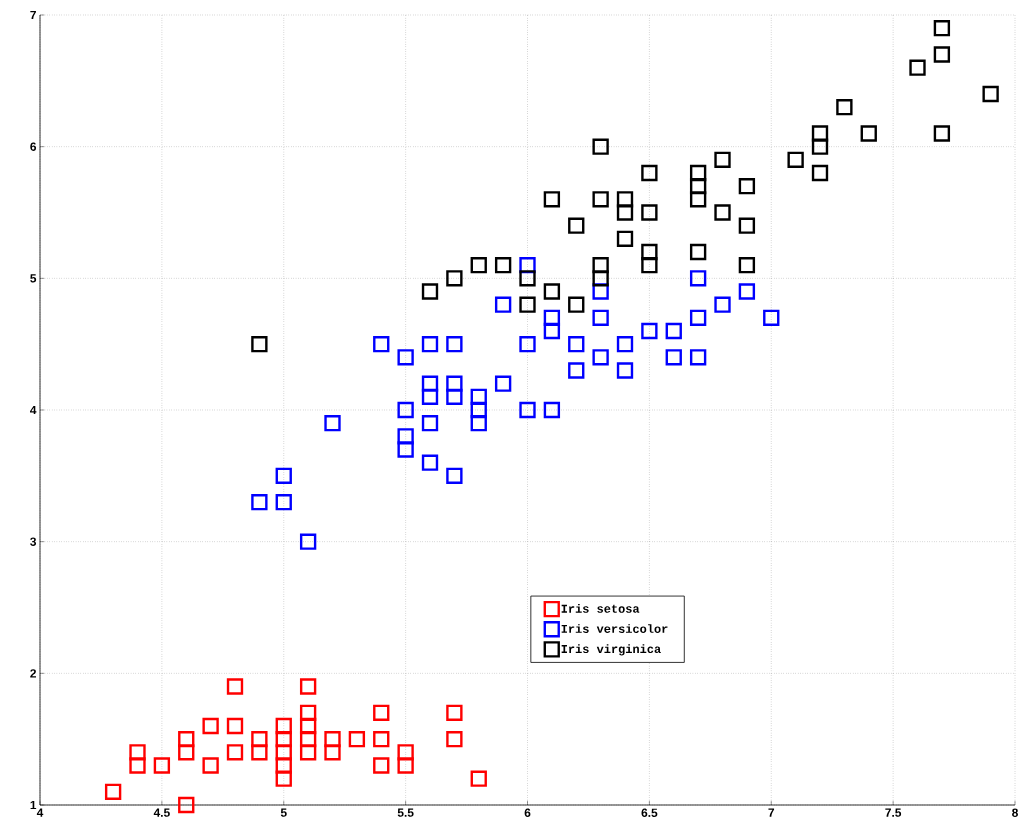 The image size is (1036, 829). I want to click on y-tick-label: 7, so click(33, 15).